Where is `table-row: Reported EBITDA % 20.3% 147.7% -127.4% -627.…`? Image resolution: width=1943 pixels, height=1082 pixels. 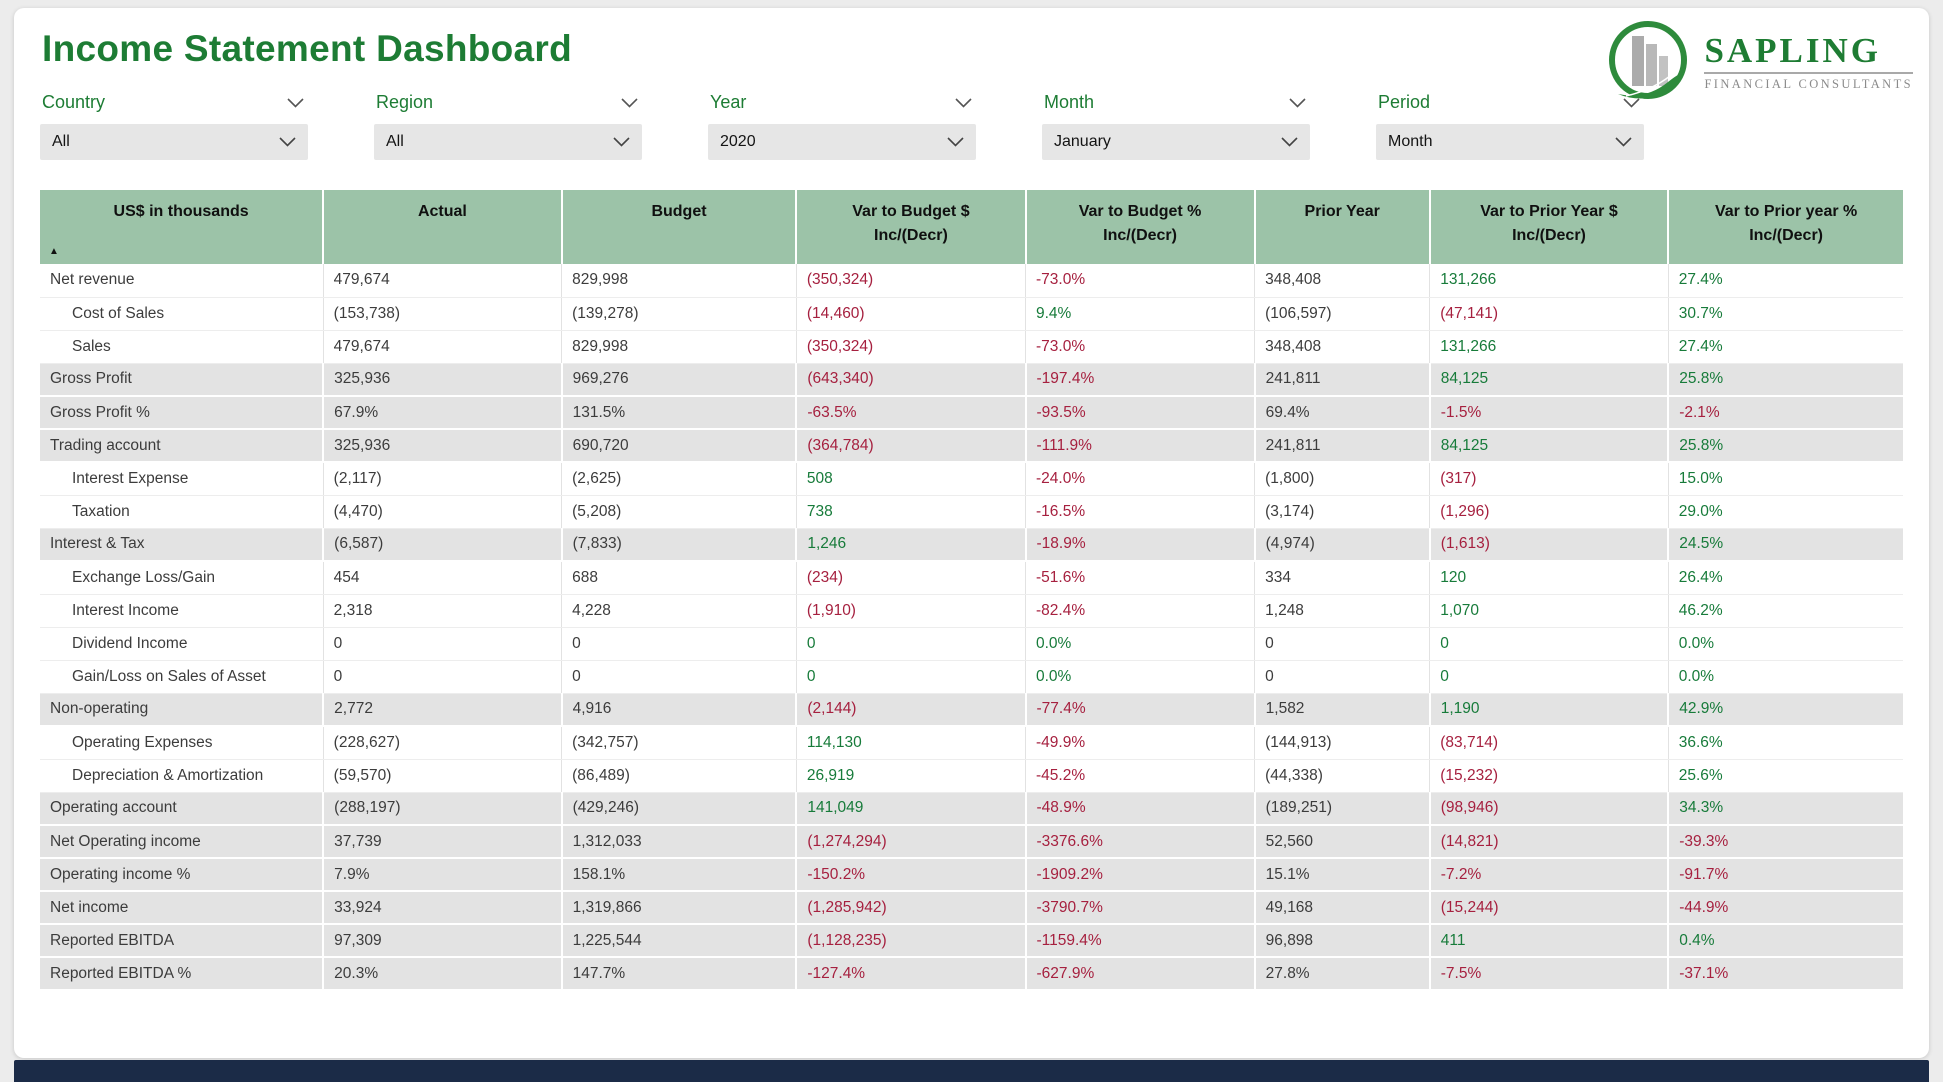 table-row: Reported EBITDA % 20.3% 147.7% -127.4% -627.… is located at coordinates (971, 974).